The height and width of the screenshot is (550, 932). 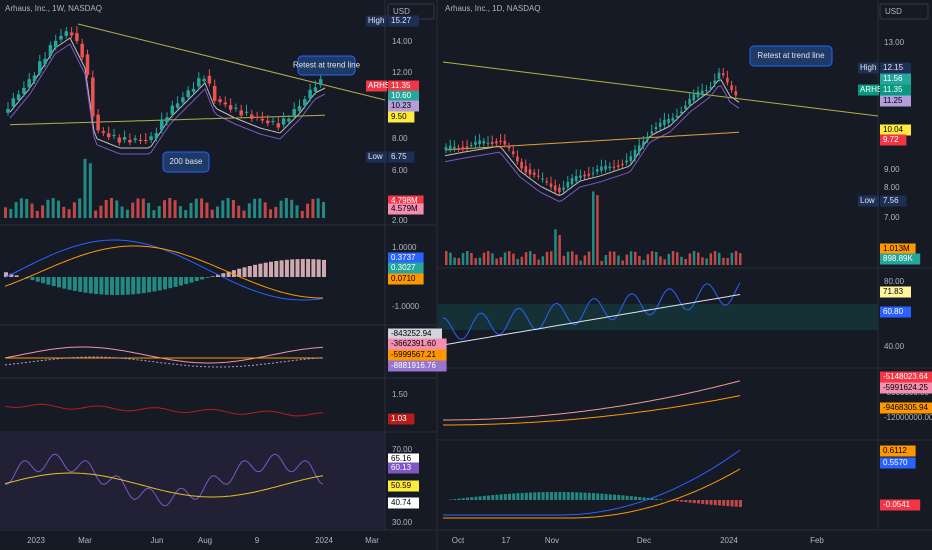 I want to click on x-axis-label: 2024, so click(x=324, y=540).